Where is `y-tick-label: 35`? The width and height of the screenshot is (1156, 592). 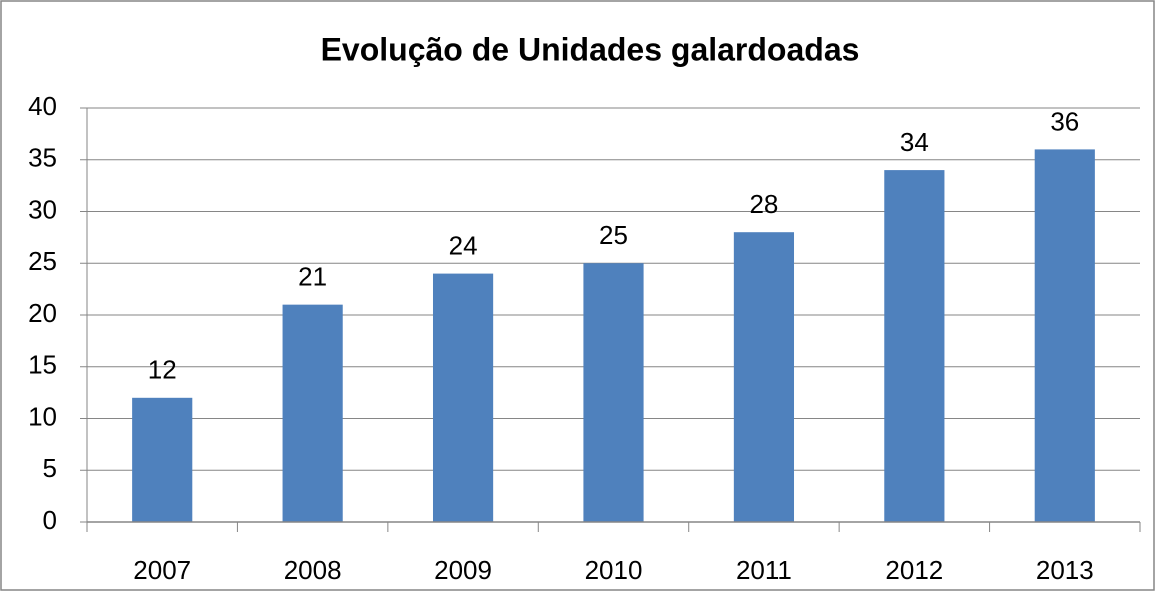 y-tick-label: 35 is located at coordinates (42, 158).